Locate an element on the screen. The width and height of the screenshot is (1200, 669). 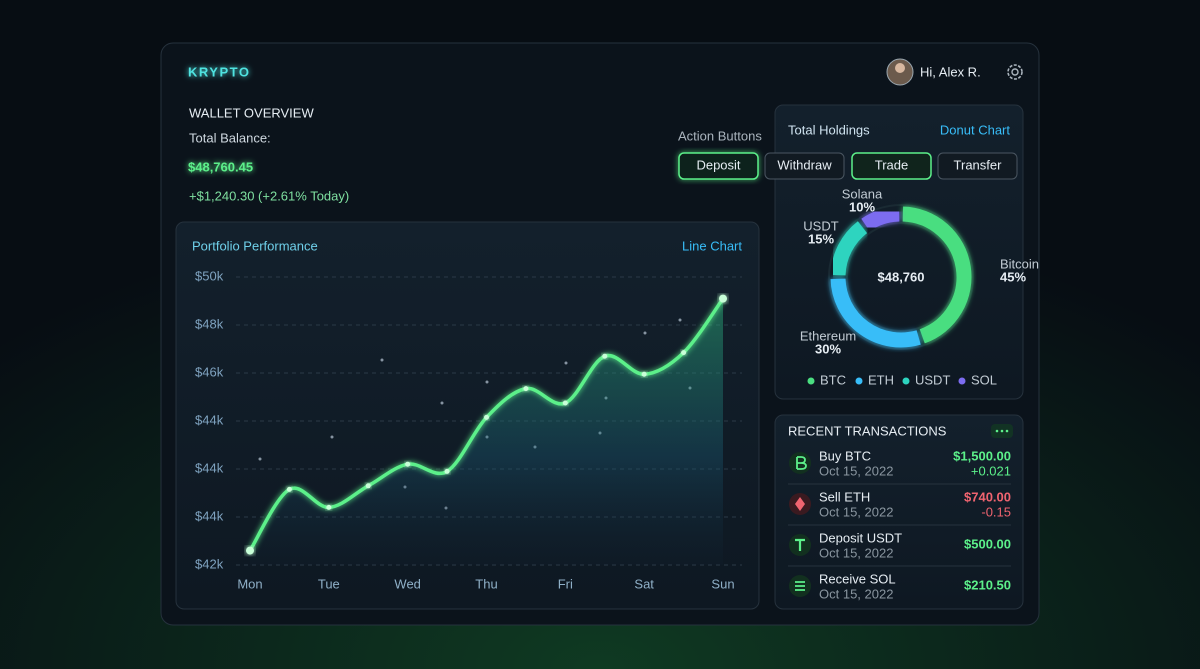
action-button-label: Trade is located at coordinates (891, 164).